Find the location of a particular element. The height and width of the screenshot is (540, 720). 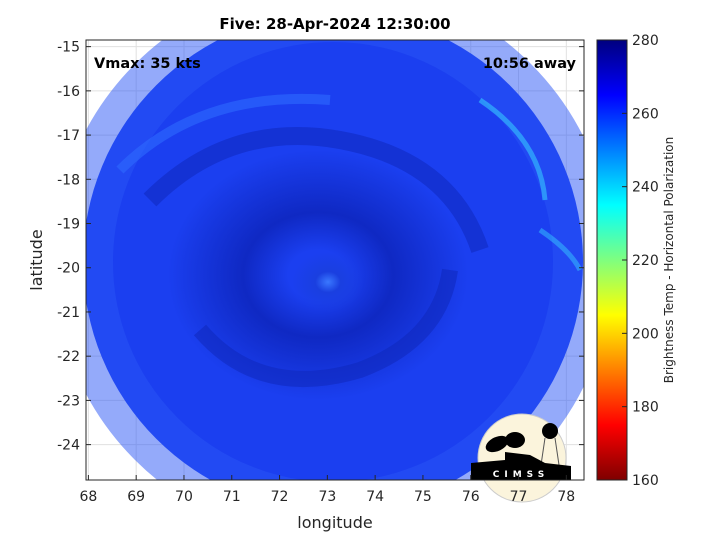

storm-eye is located at coordinates (328, 282).